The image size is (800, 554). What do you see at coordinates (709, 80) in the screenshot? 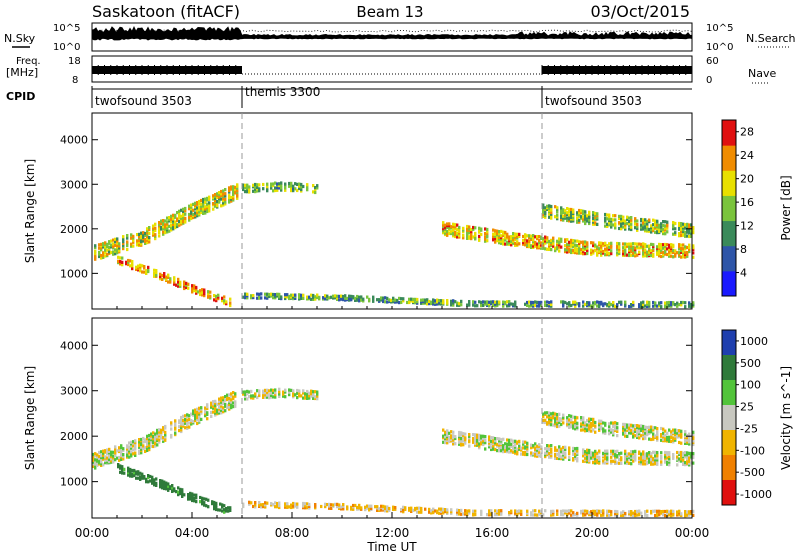
I see `freq-right-tick-bottom: 0` at bounding box center [709, 80].